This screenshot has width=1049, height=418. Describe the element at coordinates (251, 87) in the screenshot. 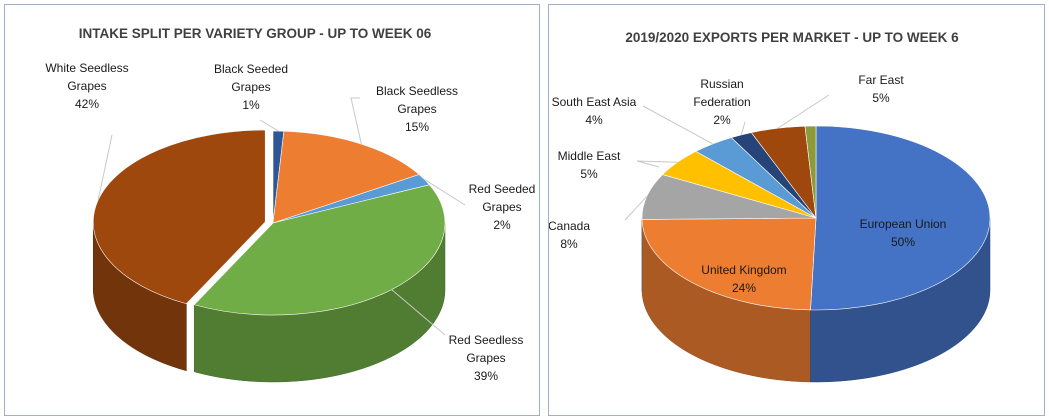

I see `data-label-black-seeded-grapes: Black Seeded Grapes 1%` at that location.